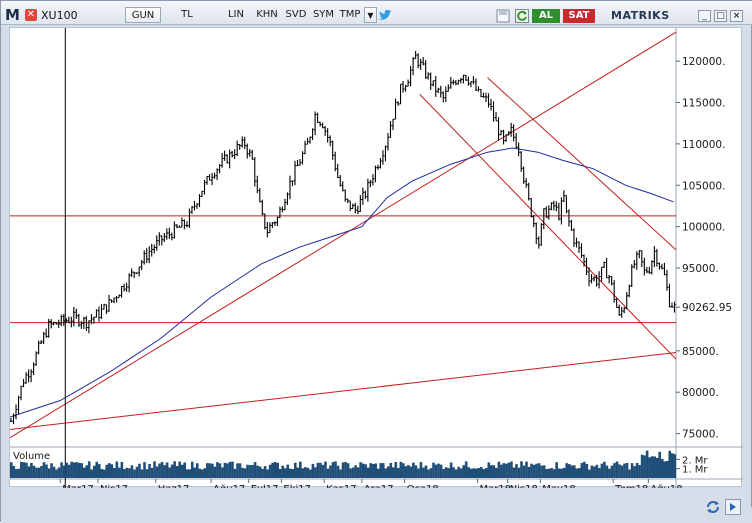 This screenshot has width=752, height=523. Describe the element at coordinates (143, 15) in the screenshot. I see `period-button: GUN` at that location.